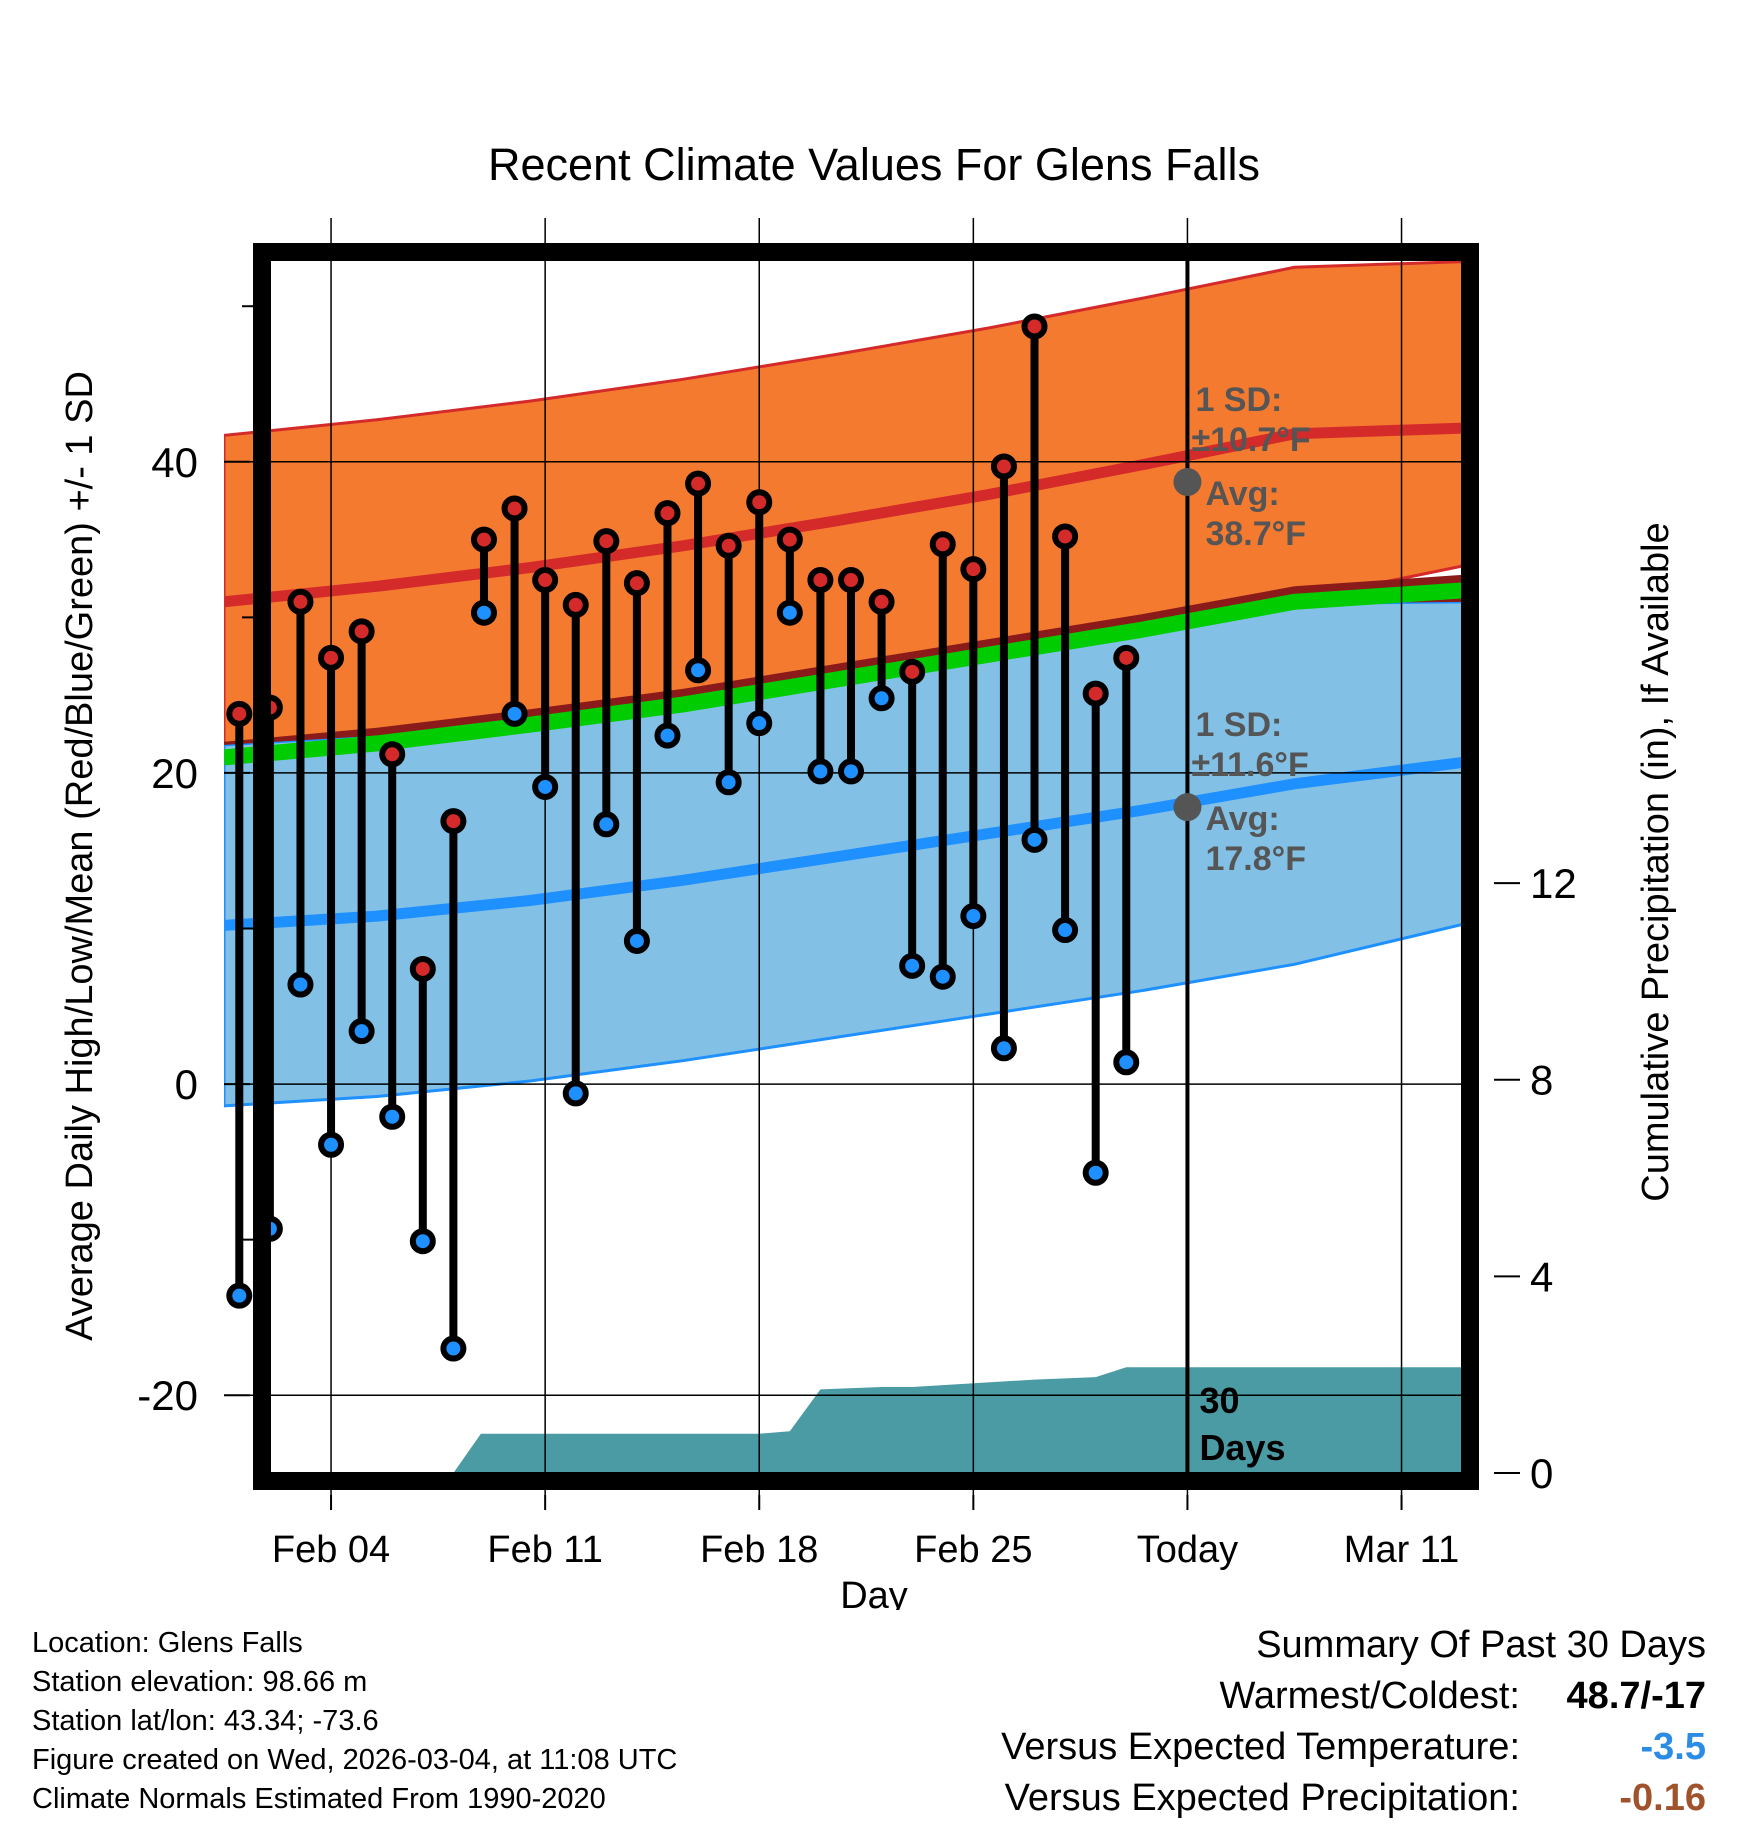 This screenshot has height=1828, width=1748. Describe the element at coordinates (1187, 807) in the screenshot. I see `today-low-avg-marker` at that location.